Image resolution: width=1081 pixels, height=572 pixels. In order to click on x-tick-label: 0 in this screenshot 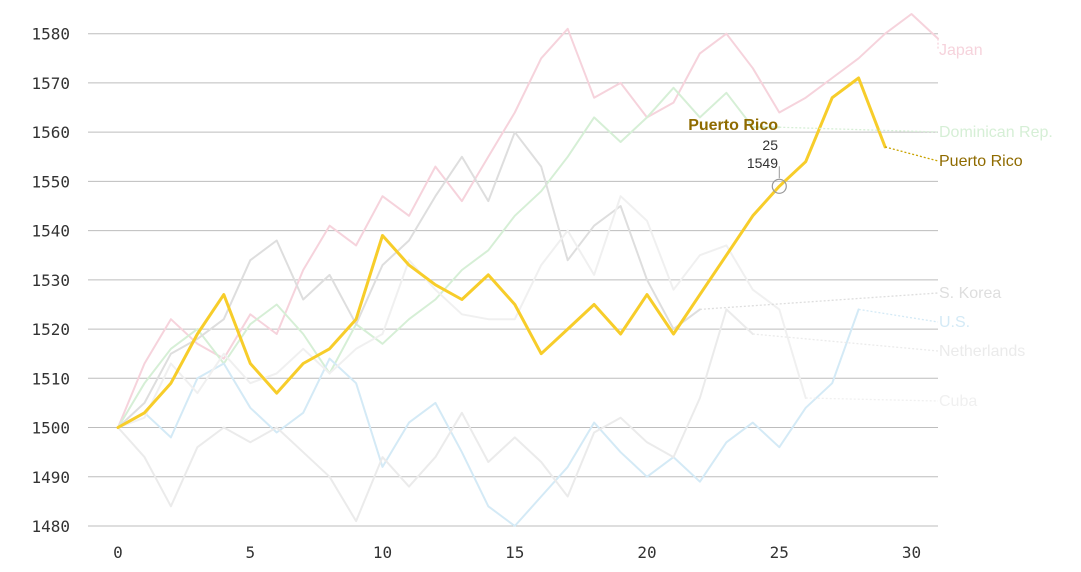, I will do `click(118, 552)`.